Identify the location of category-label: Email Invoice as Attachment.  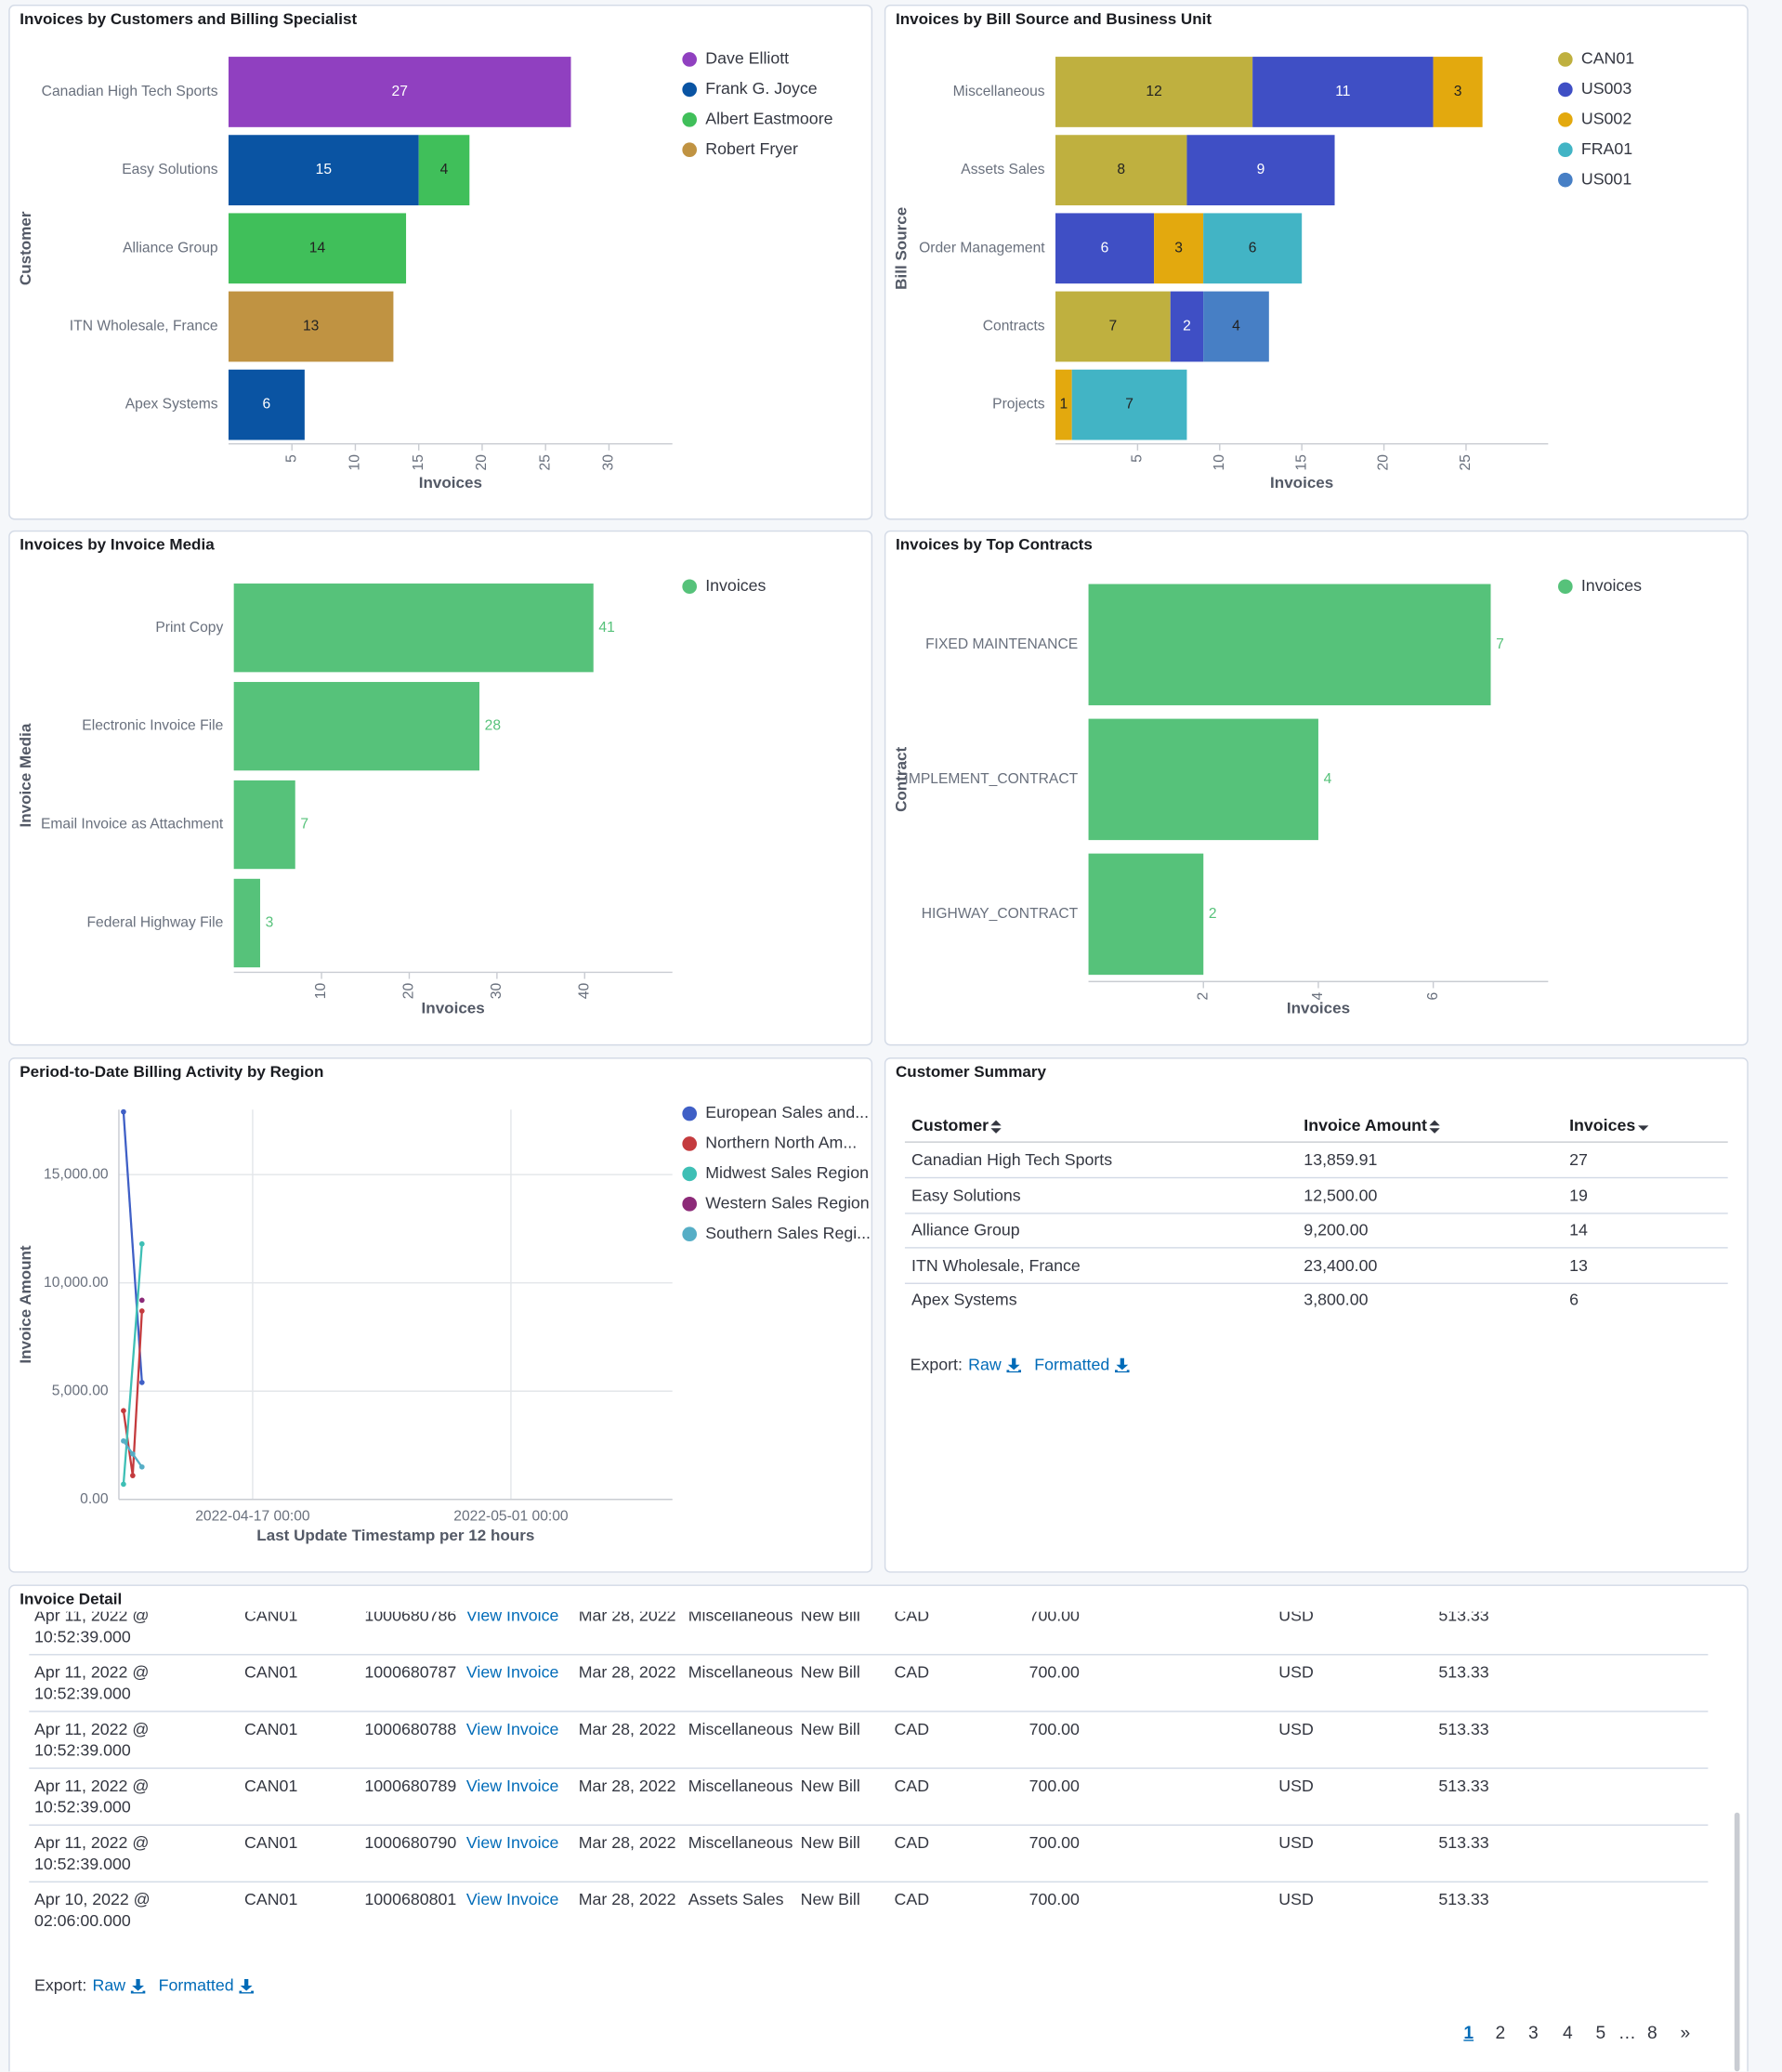
(133, 825).